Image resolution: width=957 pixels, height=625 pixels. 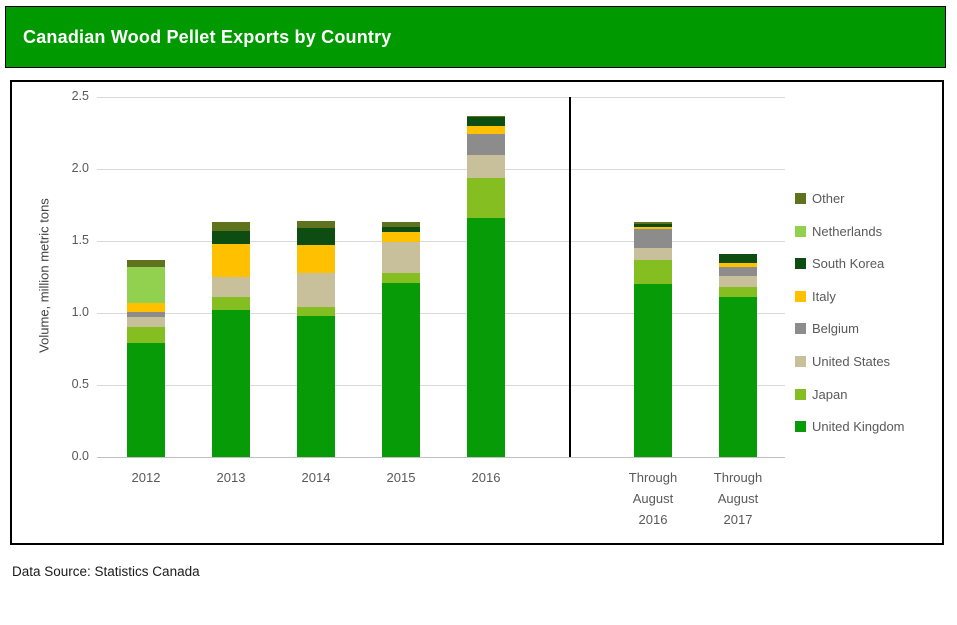 What do you see at coordinates (80, 456) in the screenshot?
I see `y-tick-label: 0.0` at bounding box center [80, 456].